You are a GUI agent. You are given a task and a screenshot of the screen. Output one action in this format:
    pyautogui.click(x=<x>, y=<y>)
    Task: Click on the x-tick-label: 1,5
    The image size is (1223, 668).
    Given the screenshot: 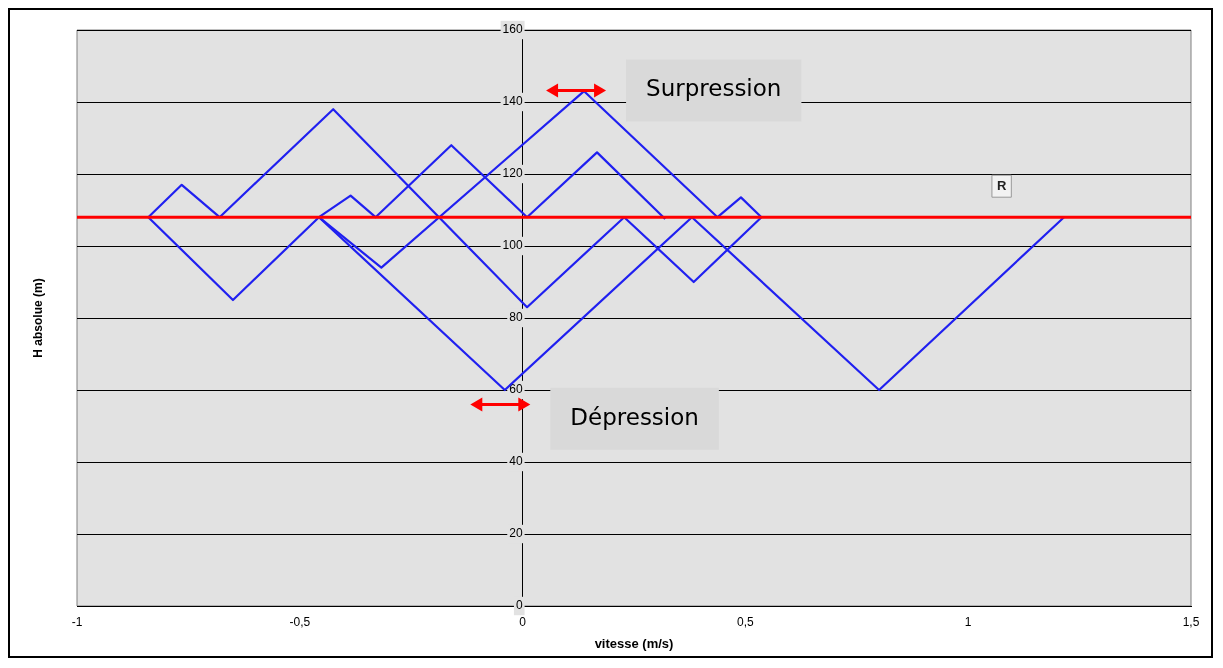 What is the action you would take?
    pyautogui.click(x=1191, y=621)
    